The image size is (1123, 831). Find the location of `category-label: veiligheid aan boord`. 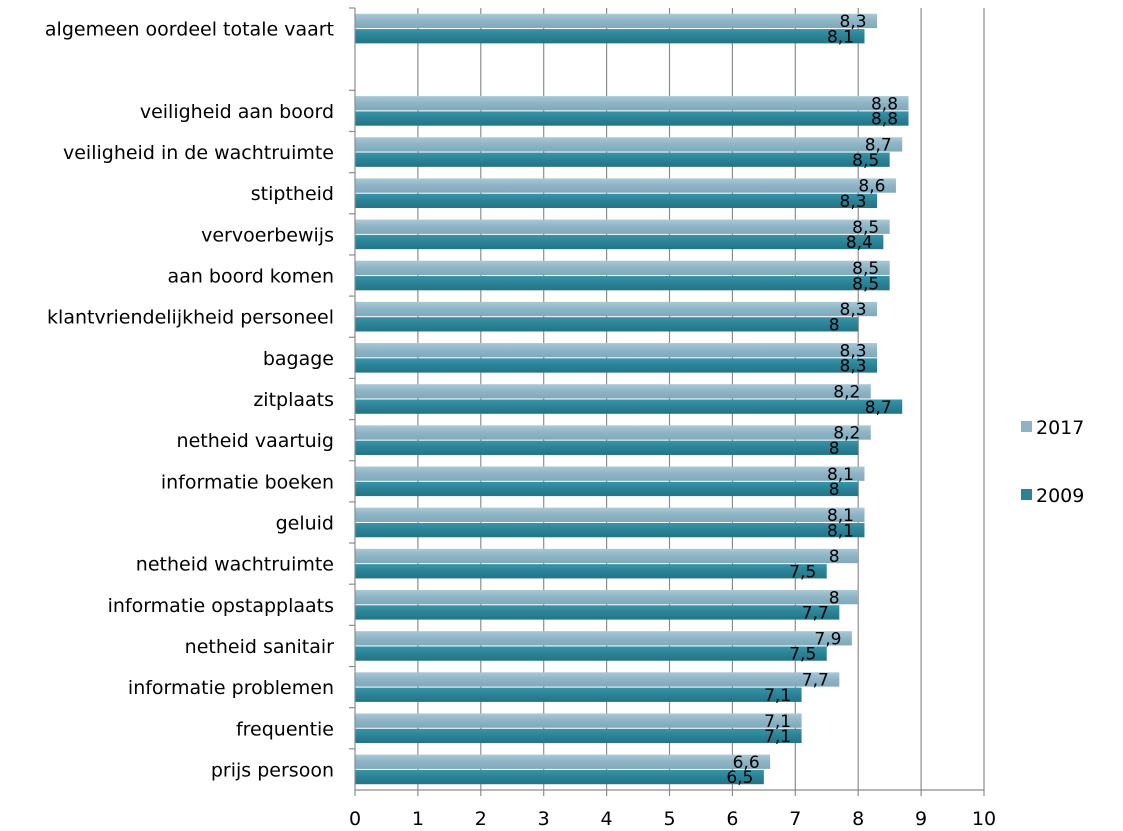

category-label: veiligheid aan boord is located at coordinates (237, 112).